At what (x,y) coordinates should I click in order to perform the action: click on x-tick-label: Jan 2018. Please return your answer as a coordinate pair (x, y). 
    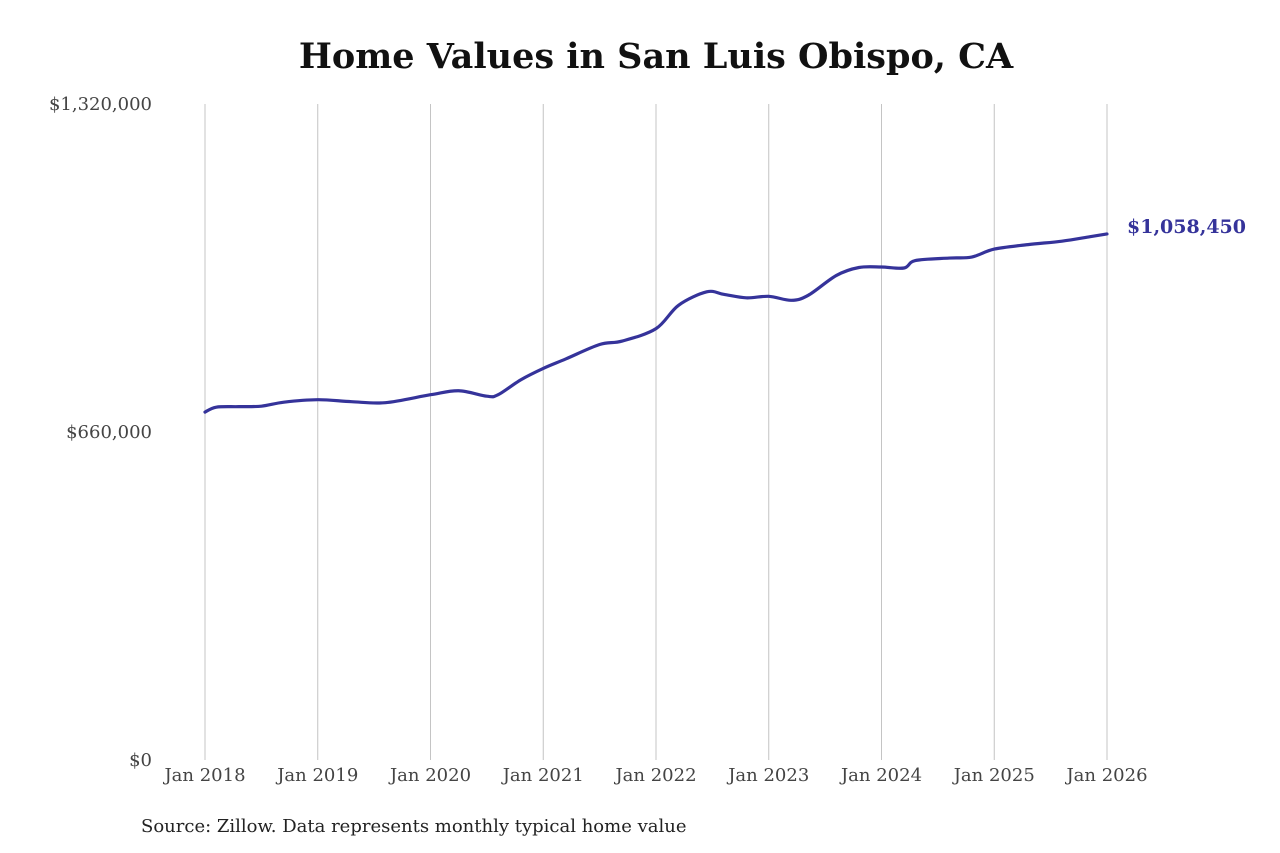
    Looking at the image, I should click on (203, 775).